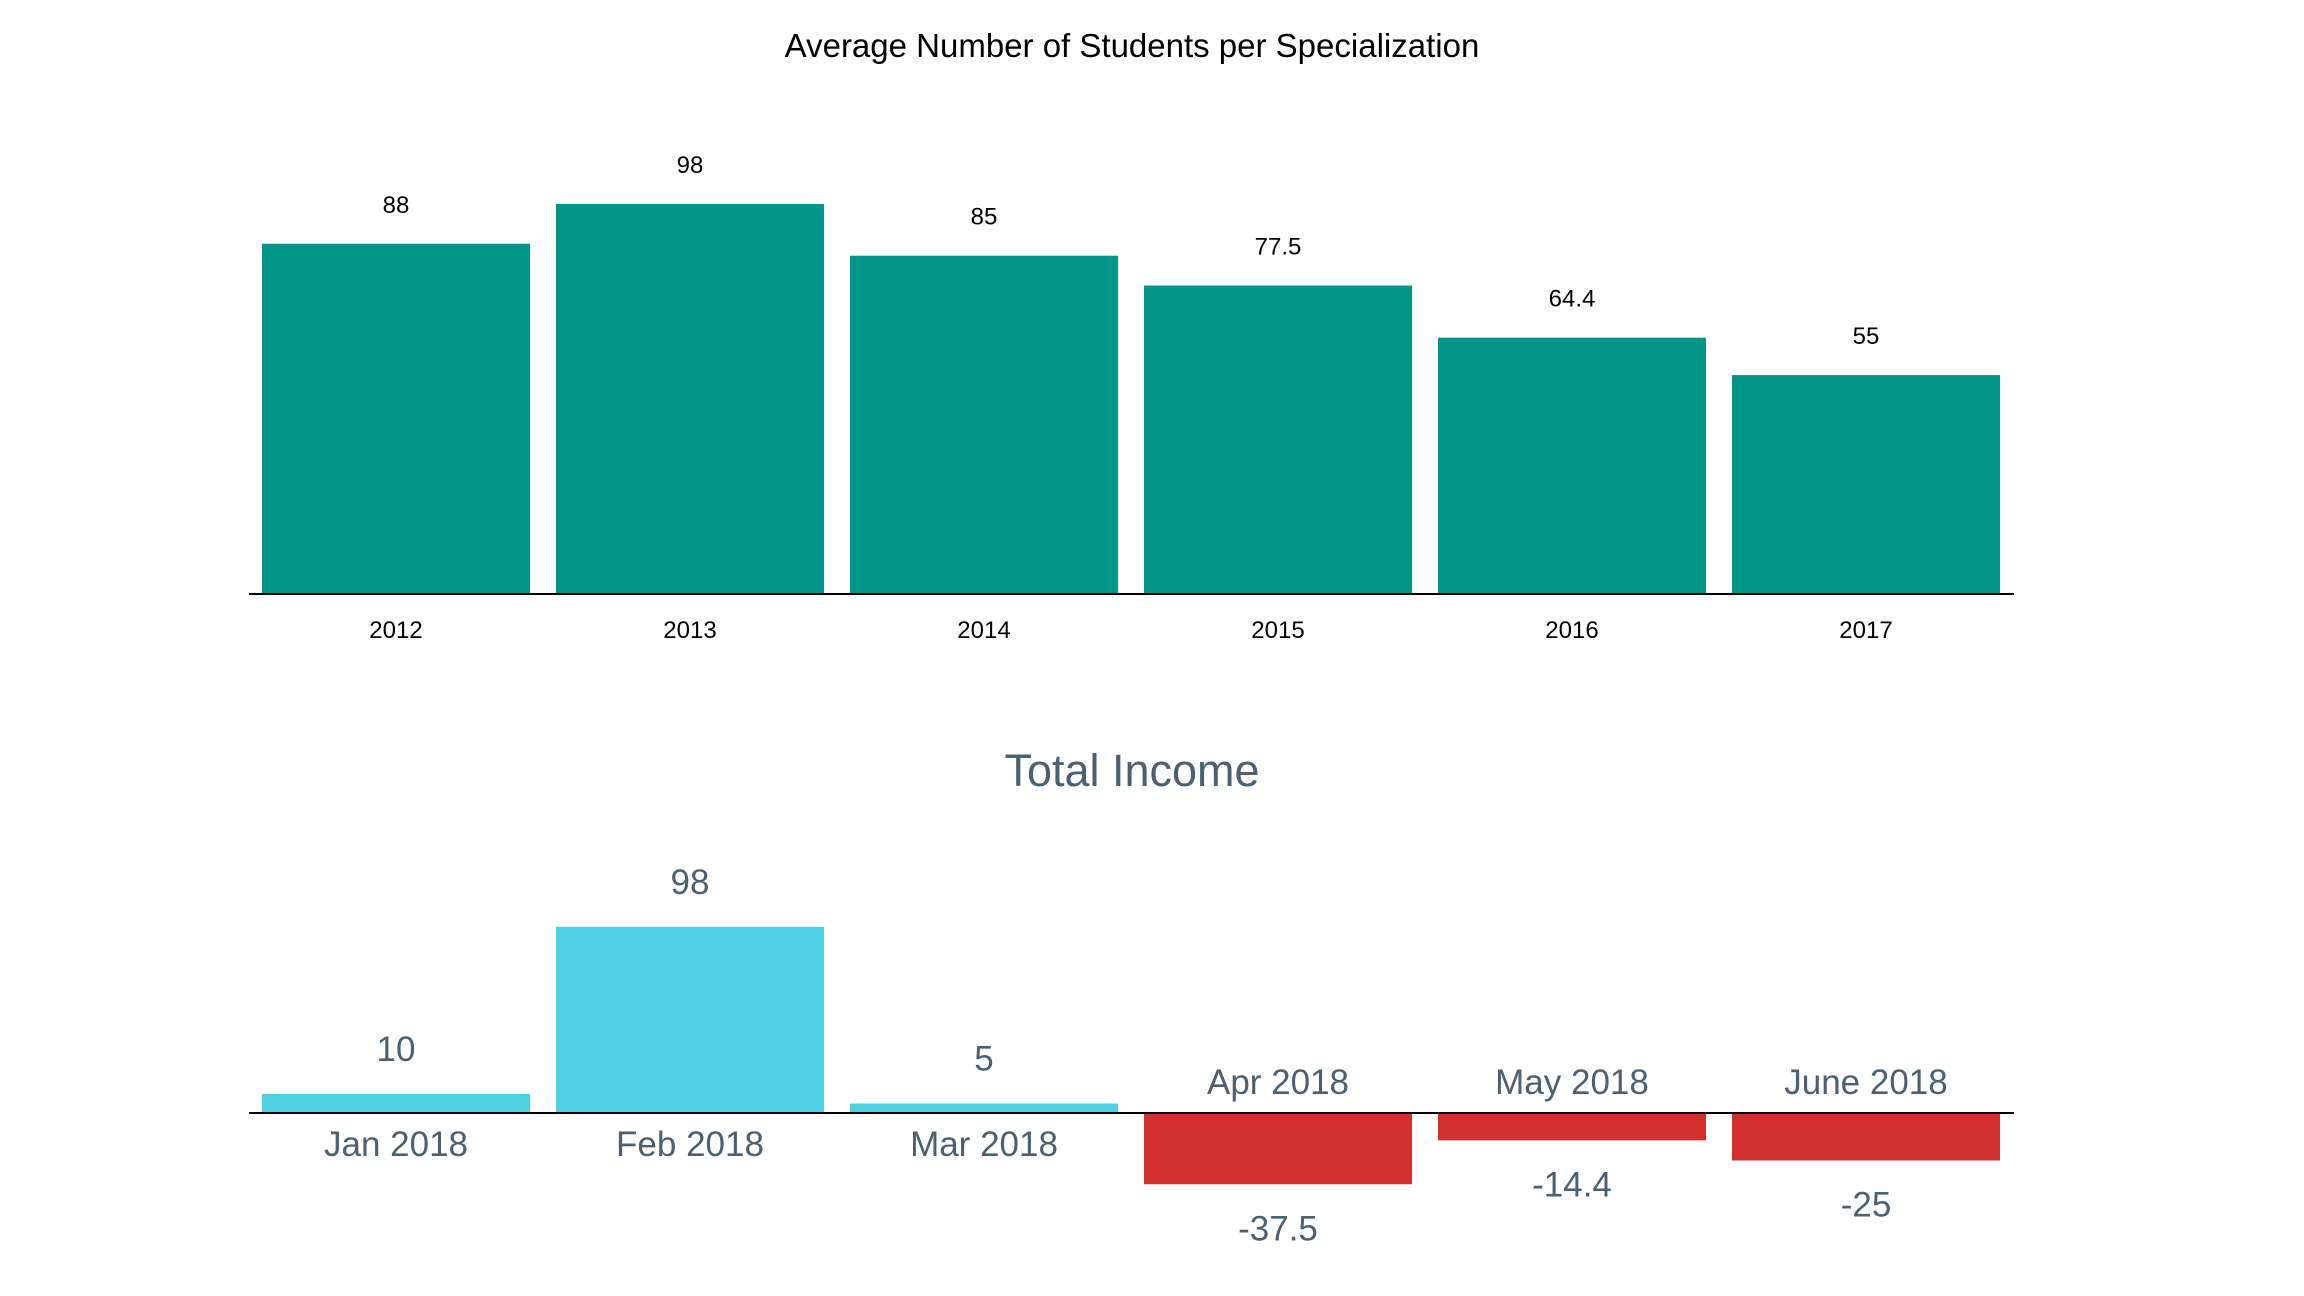 This screenshot has width=2304, height=1296. I want to click on students-category-labels: 2012 2013 2014 2015 2016 2017, so click(1130, 630).